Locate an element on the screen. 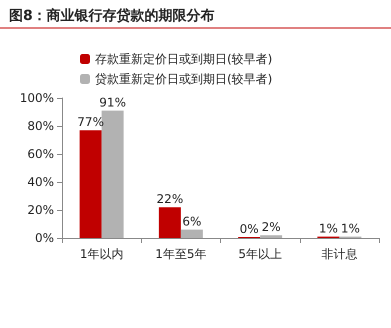 The image size is (391, 328). x-tick-label: 1年以内 is located at coordinates (102, 254).